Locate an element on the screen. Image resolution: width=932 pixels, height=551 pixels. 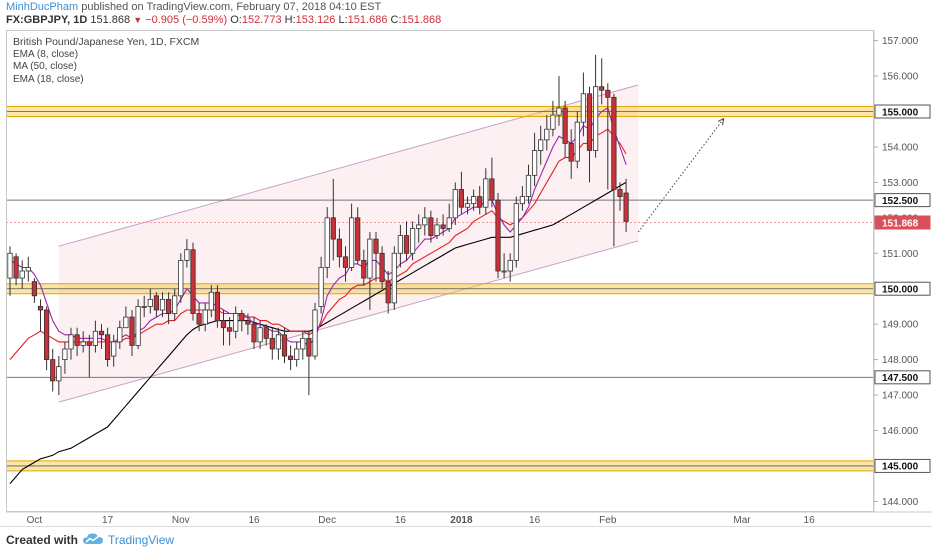
y-tick-label: 153.000 is located at coordinates (900, 183).